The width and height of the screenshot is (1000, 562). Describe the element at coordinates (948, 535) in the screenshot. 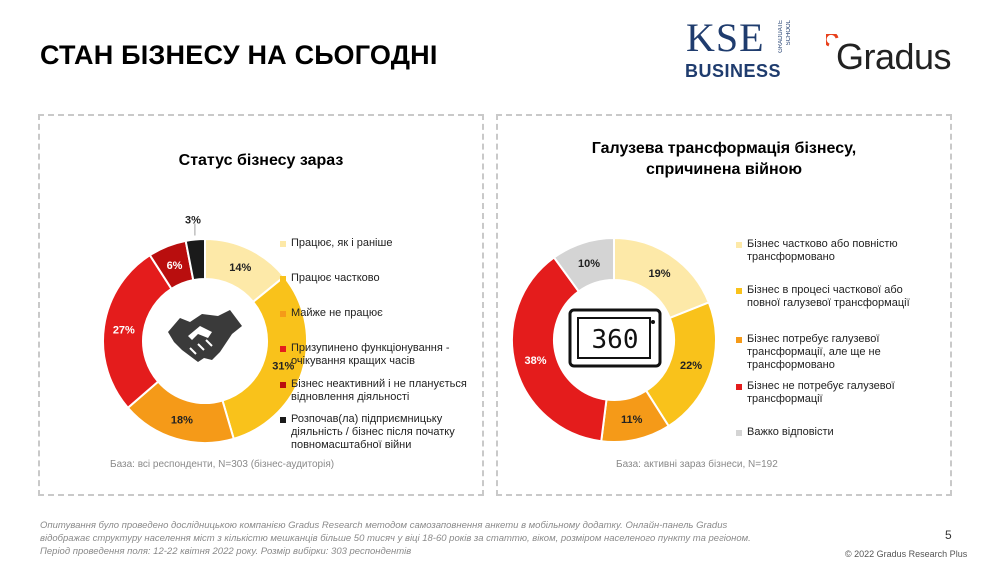

I see `page-number: 5` at that location.